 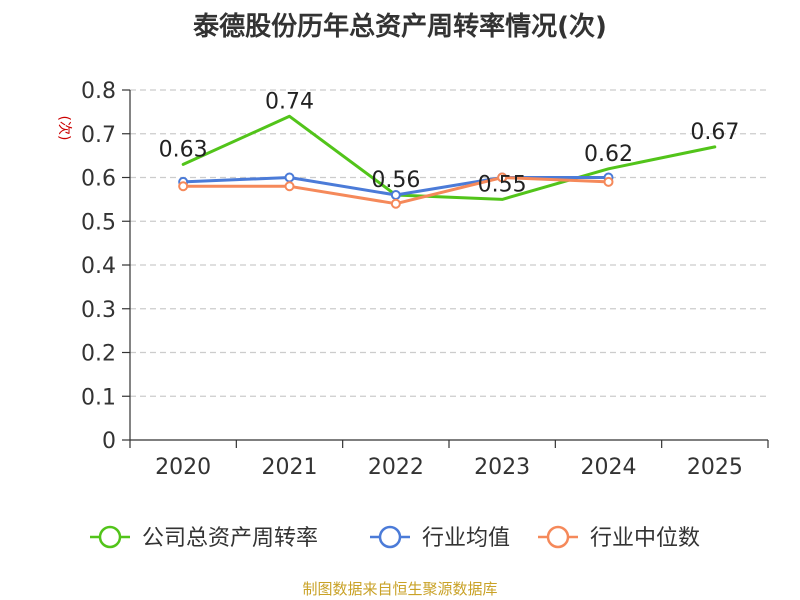 What do you see at coordinates (502, 467) in the screenshot?
I see `x-tick-label: 2023` at bounding box center [502, 467].